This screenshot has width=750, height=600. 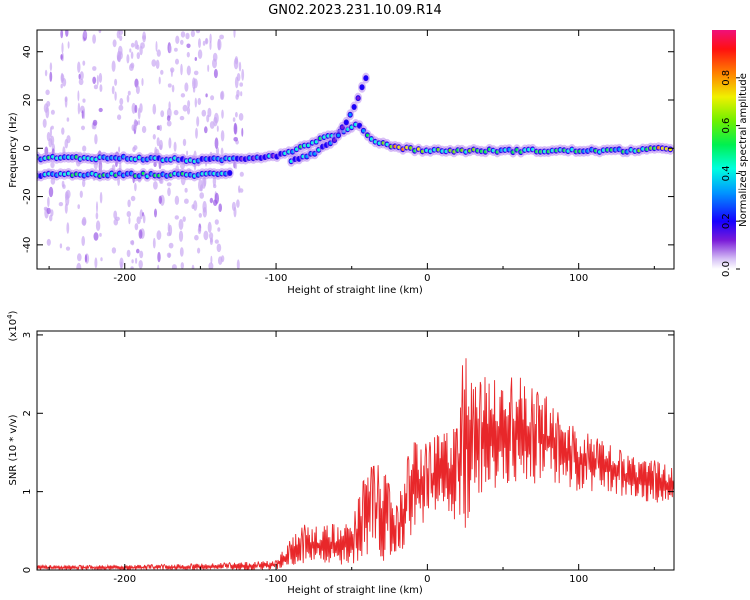 What do you see at coordinates (13, 150) in the screenshot?
I see `spectrogram-ylabel: Frequency (Hz)` at bounding box center [13, 150].